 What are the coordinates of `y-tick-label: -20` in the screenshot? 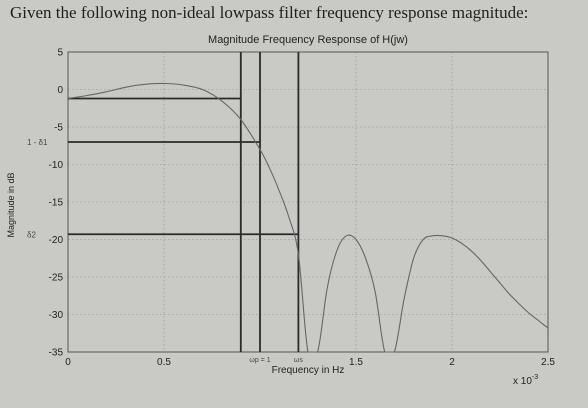 It's located at (56, 240).